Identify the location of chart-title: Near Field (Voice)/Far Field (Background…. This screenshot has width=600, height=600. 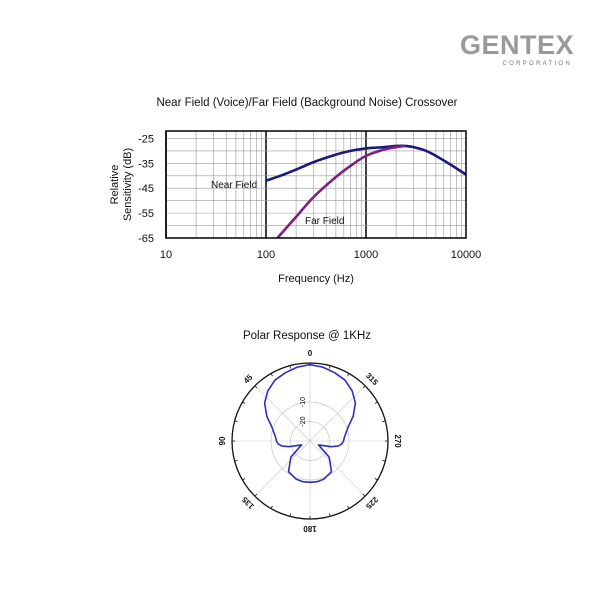
(306, 103).